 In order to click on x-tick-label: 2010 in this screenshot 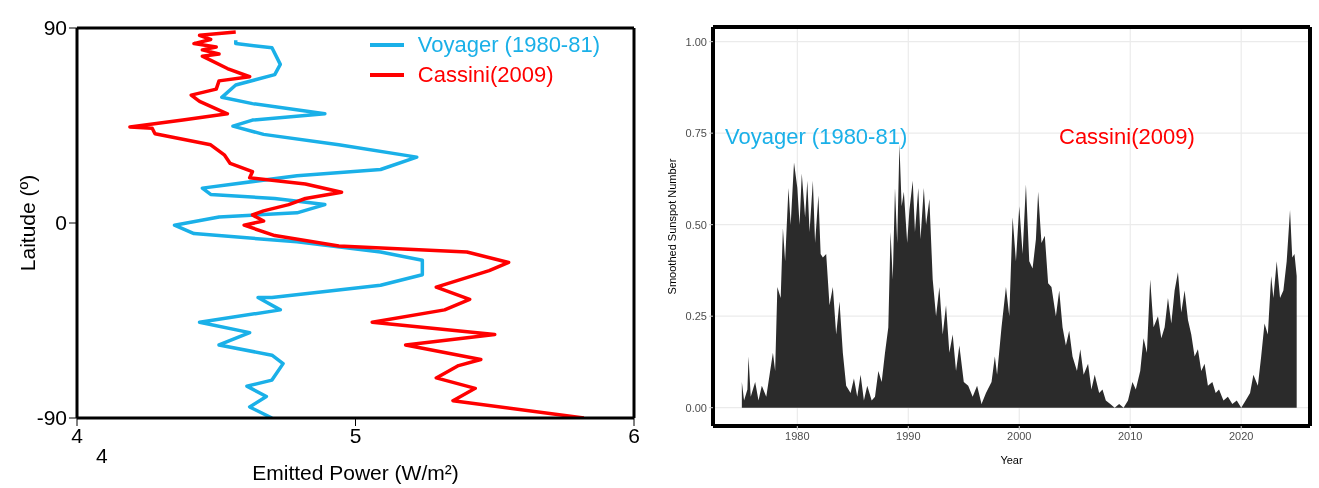, I will do `click(1130, 435)`.